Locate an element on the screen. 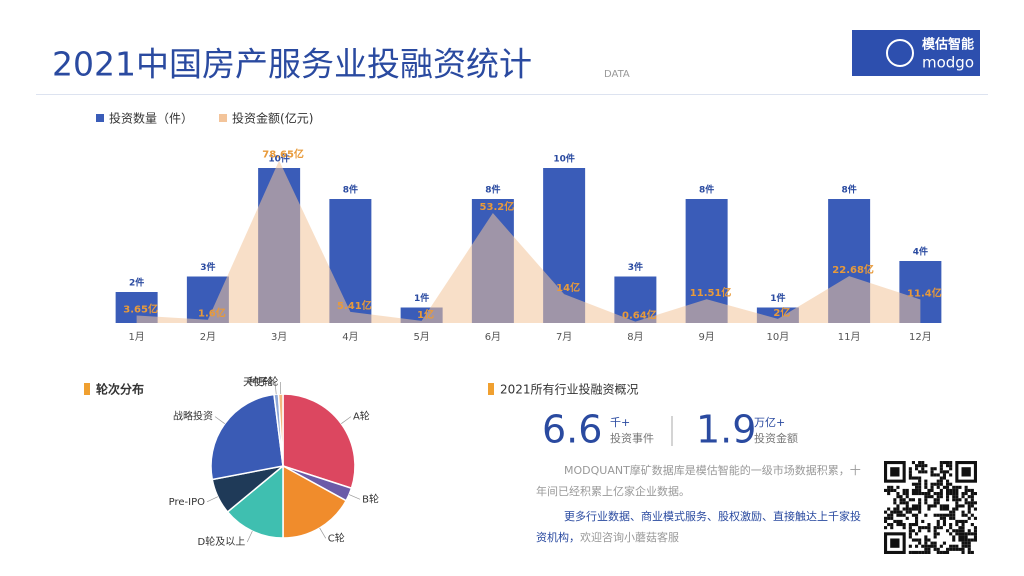  paragraph: 更多行业数据、商业模式服务、股权激励、直接触达上千家投资机构，欢迎咨询小蘑菇客服 is located at coordinates (701, 527).